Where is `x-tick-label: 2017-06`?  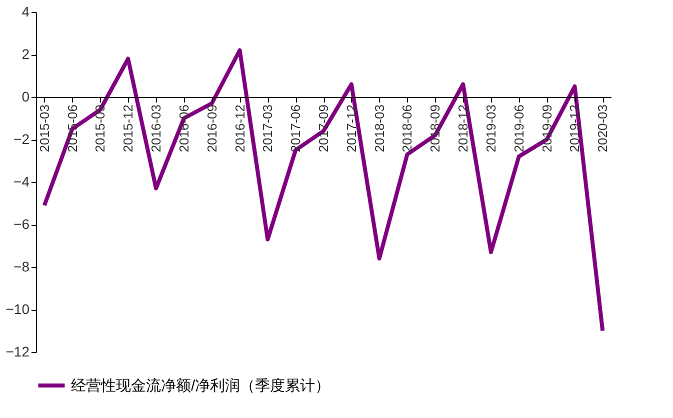
x-tick-label: 2017-06 is located at coordinates (296, 128).